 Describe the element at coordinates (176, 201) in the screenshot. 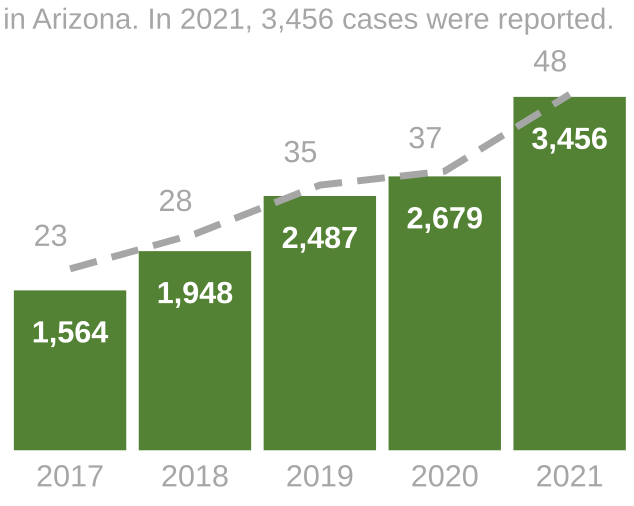

I see `data-label: 28` at that location.